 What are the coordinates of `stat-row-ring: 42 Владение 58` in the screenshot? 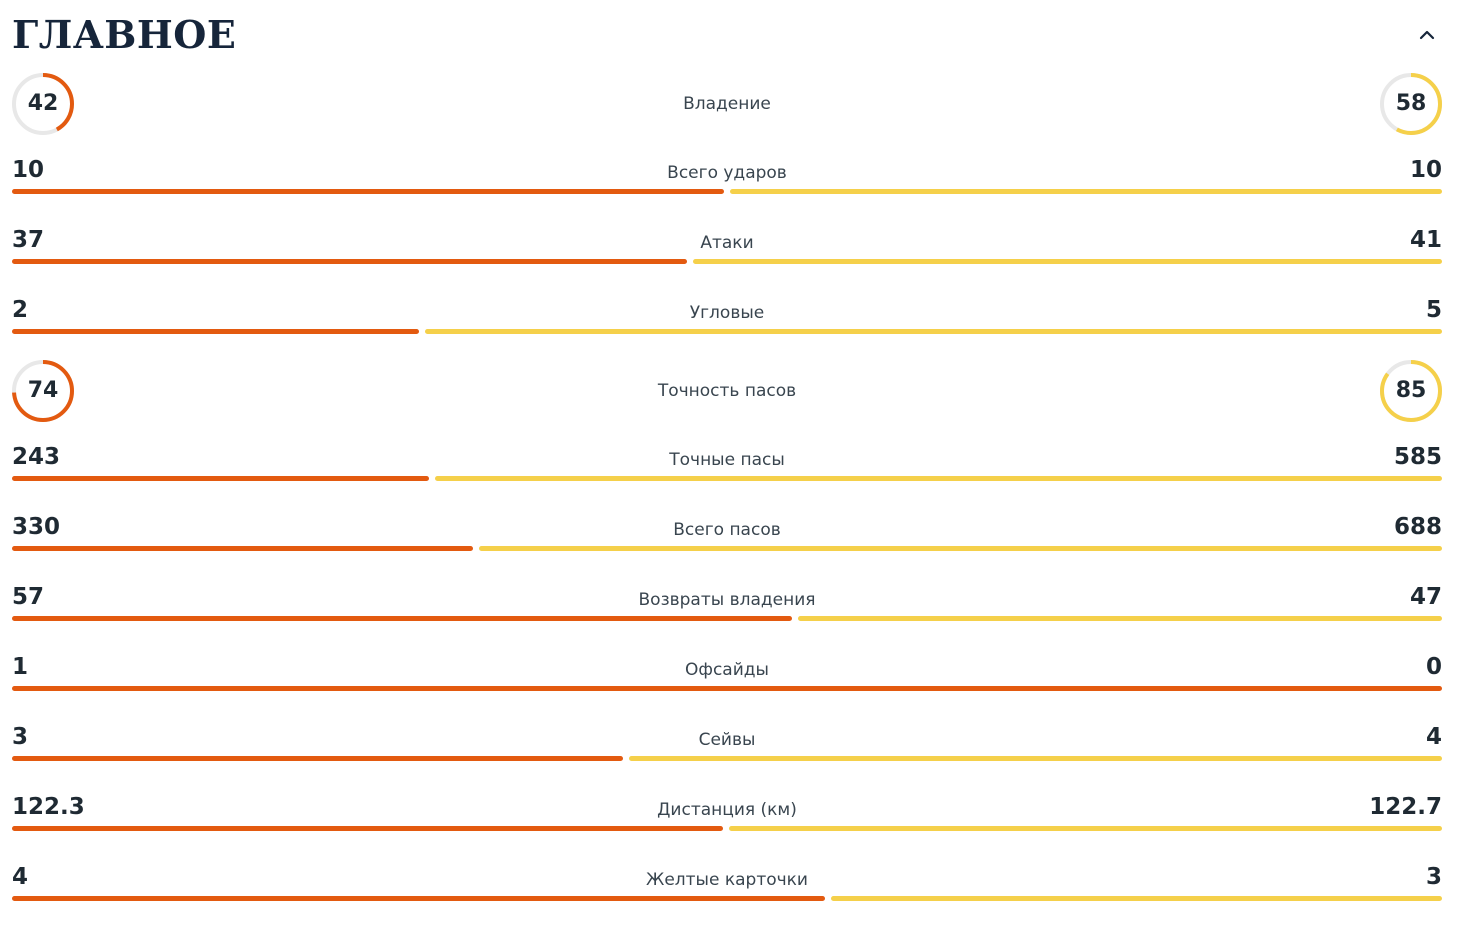 It's located at (727, 104).